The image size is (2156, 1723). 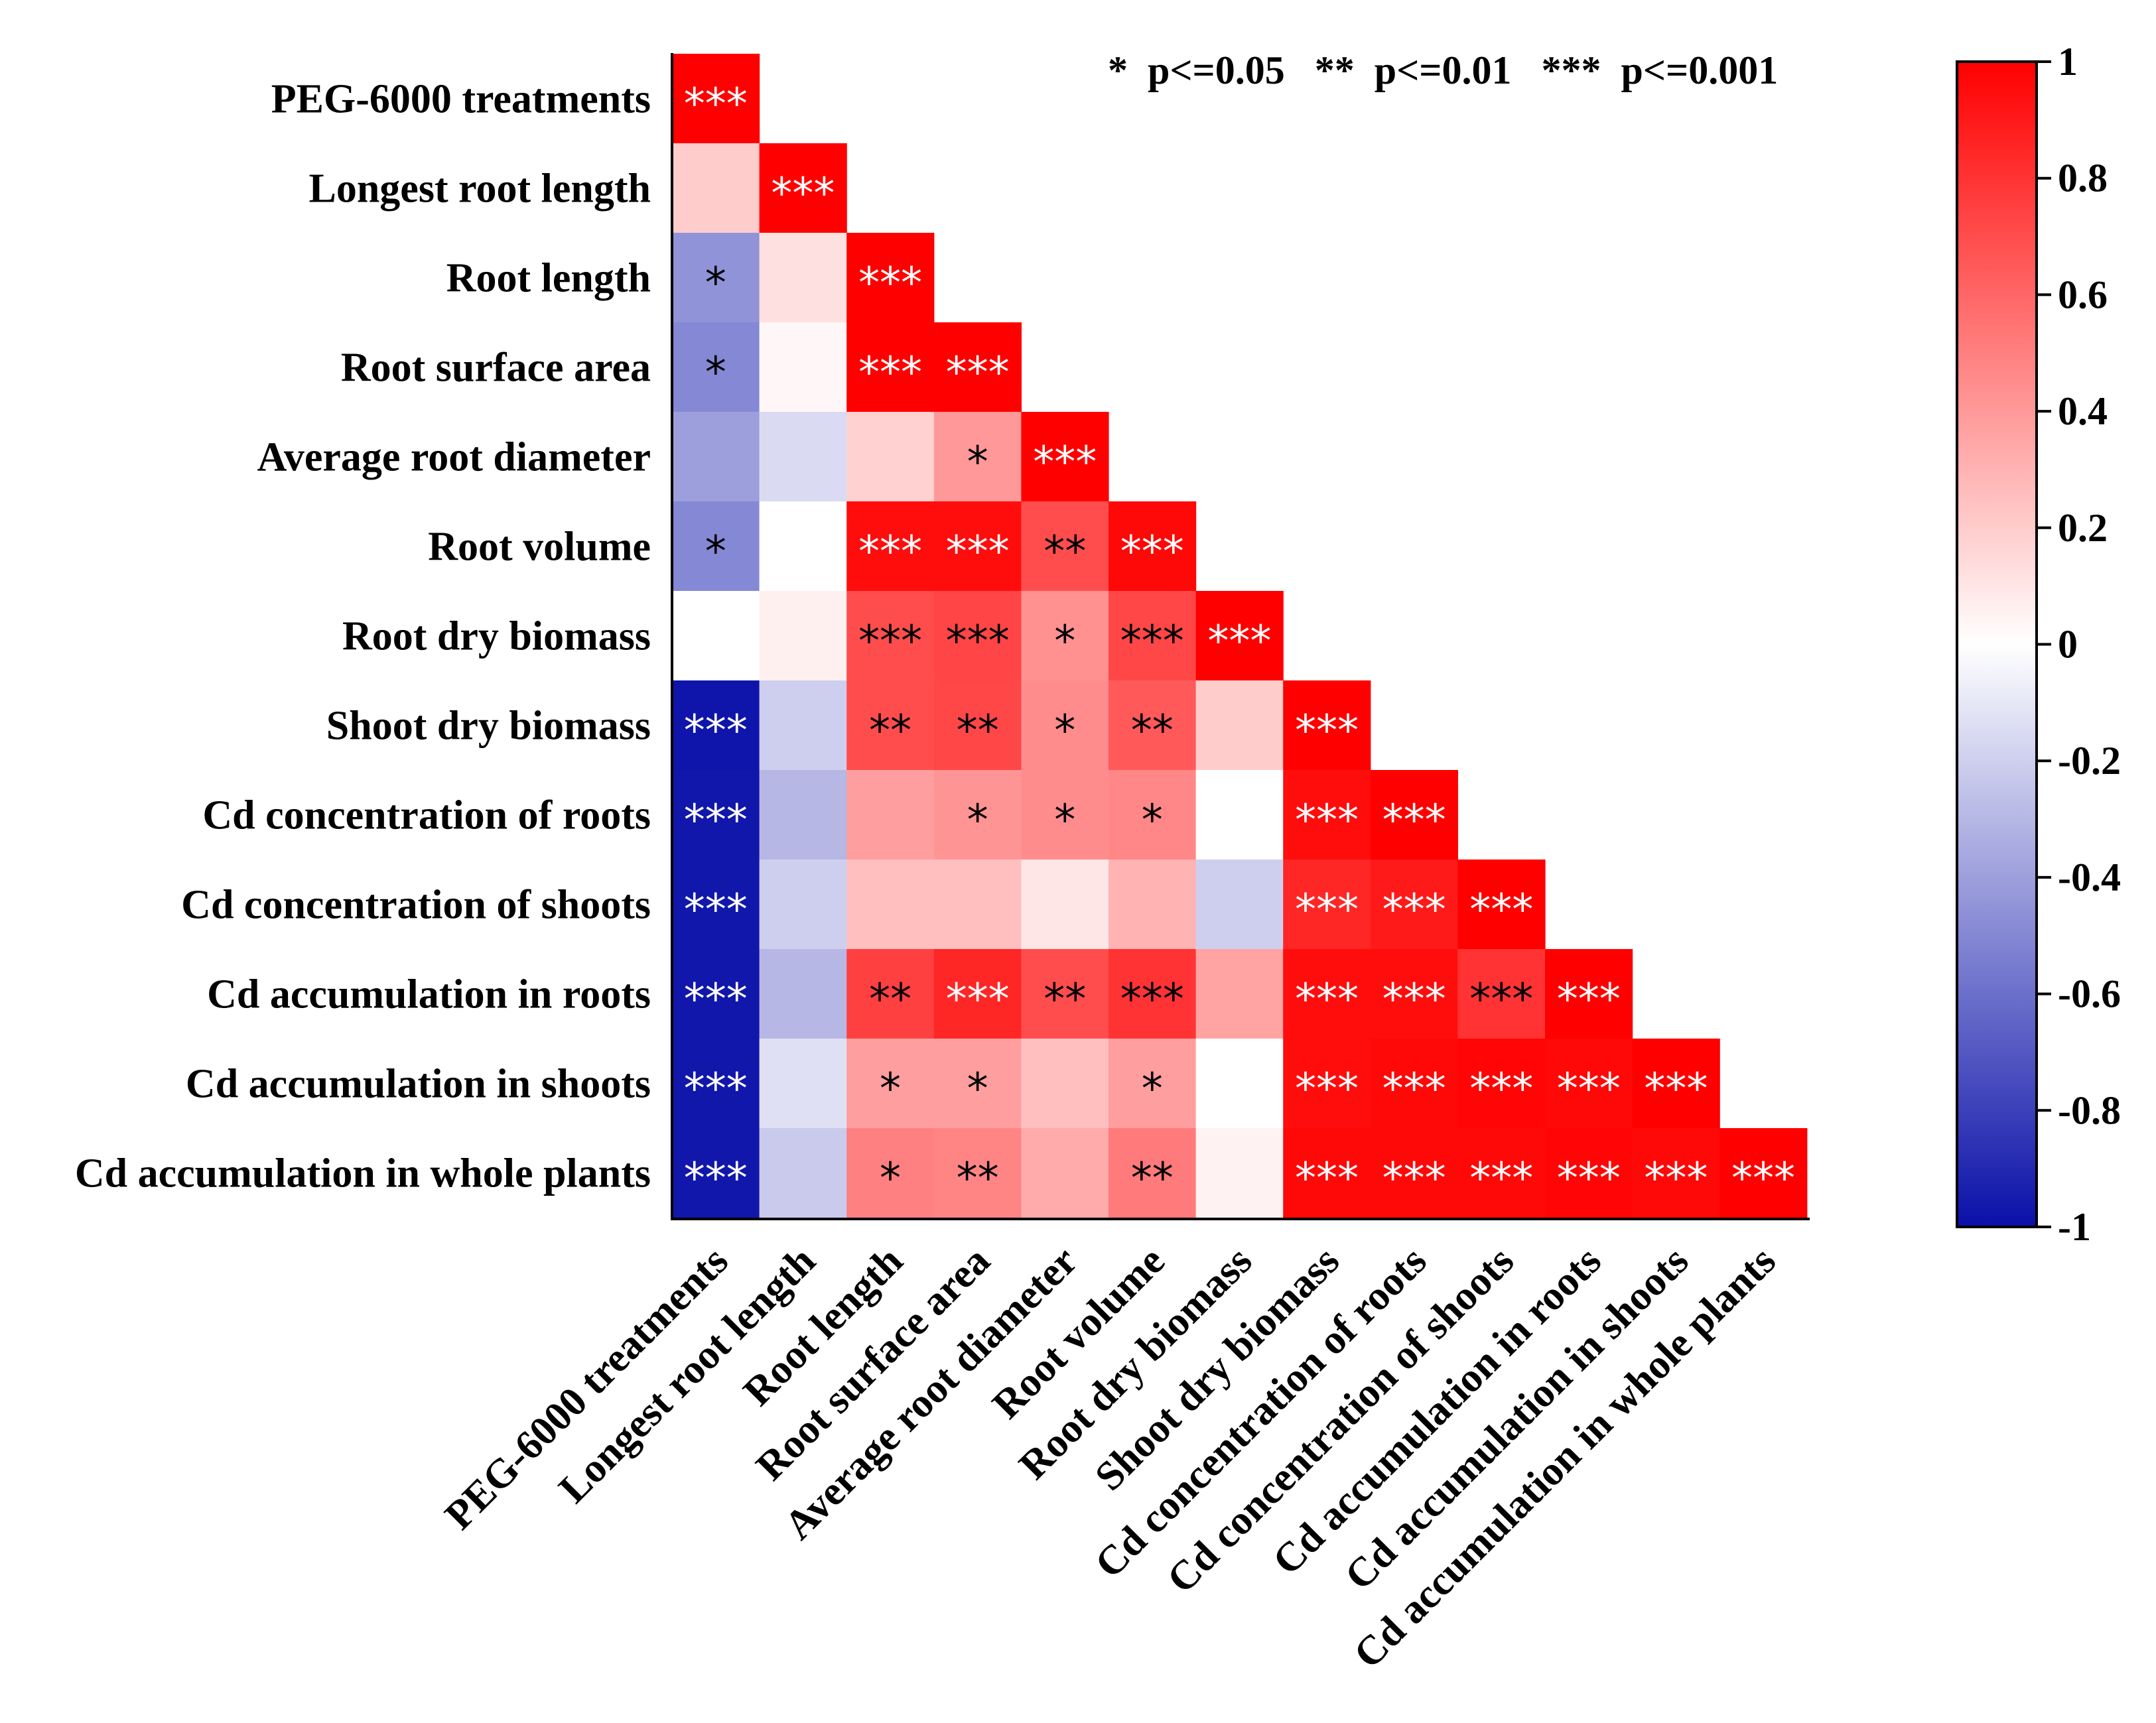 What do you see at coordinates (488, 726) in the screenshot?
I see `row-label: Shoot dry biomass` at bounding box center [488, 726].